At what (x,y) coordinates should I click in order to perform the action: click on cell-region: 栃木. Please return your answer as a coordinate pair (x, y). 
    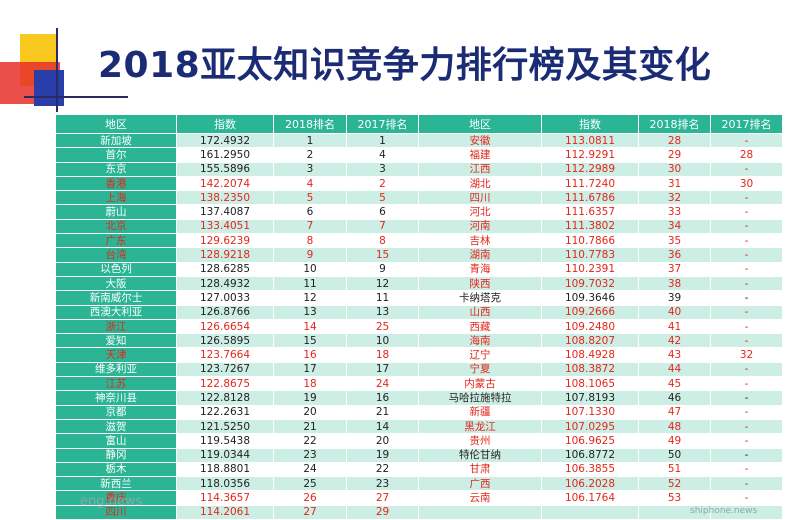
    Looking at the image, I should click on (116, 469).